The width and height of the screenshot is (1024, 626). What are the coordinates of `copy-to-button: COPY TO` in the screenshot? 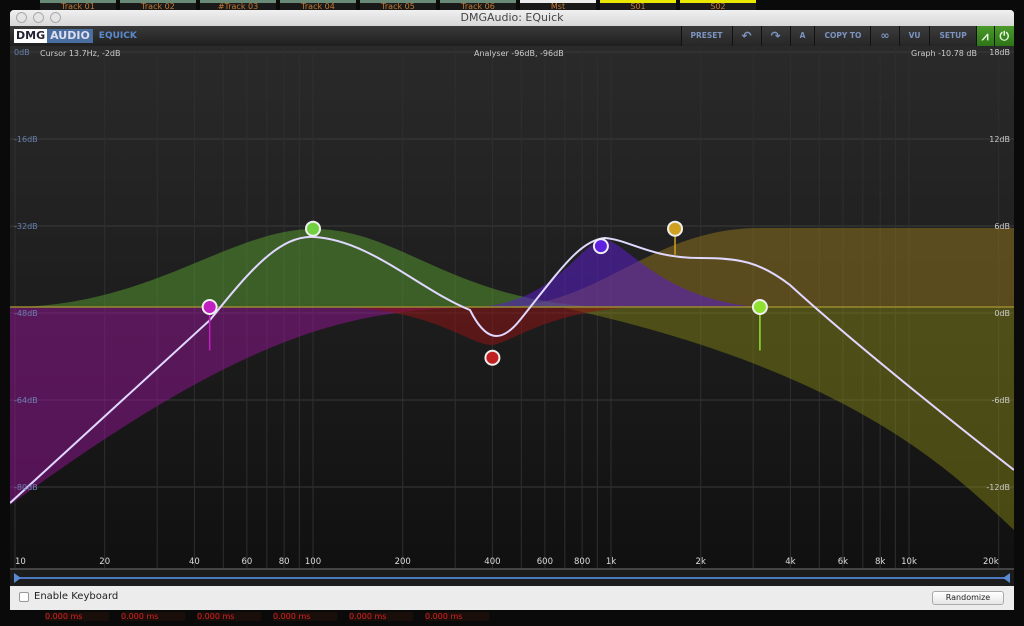 It's located at (842, 36).